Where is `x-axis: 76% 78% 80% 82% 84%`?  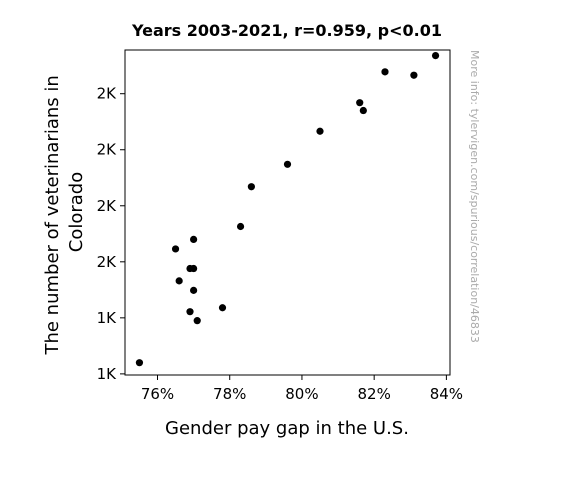
x-axis: 76% 78% 80% 82% 84% is located at coordinates (302, 389).